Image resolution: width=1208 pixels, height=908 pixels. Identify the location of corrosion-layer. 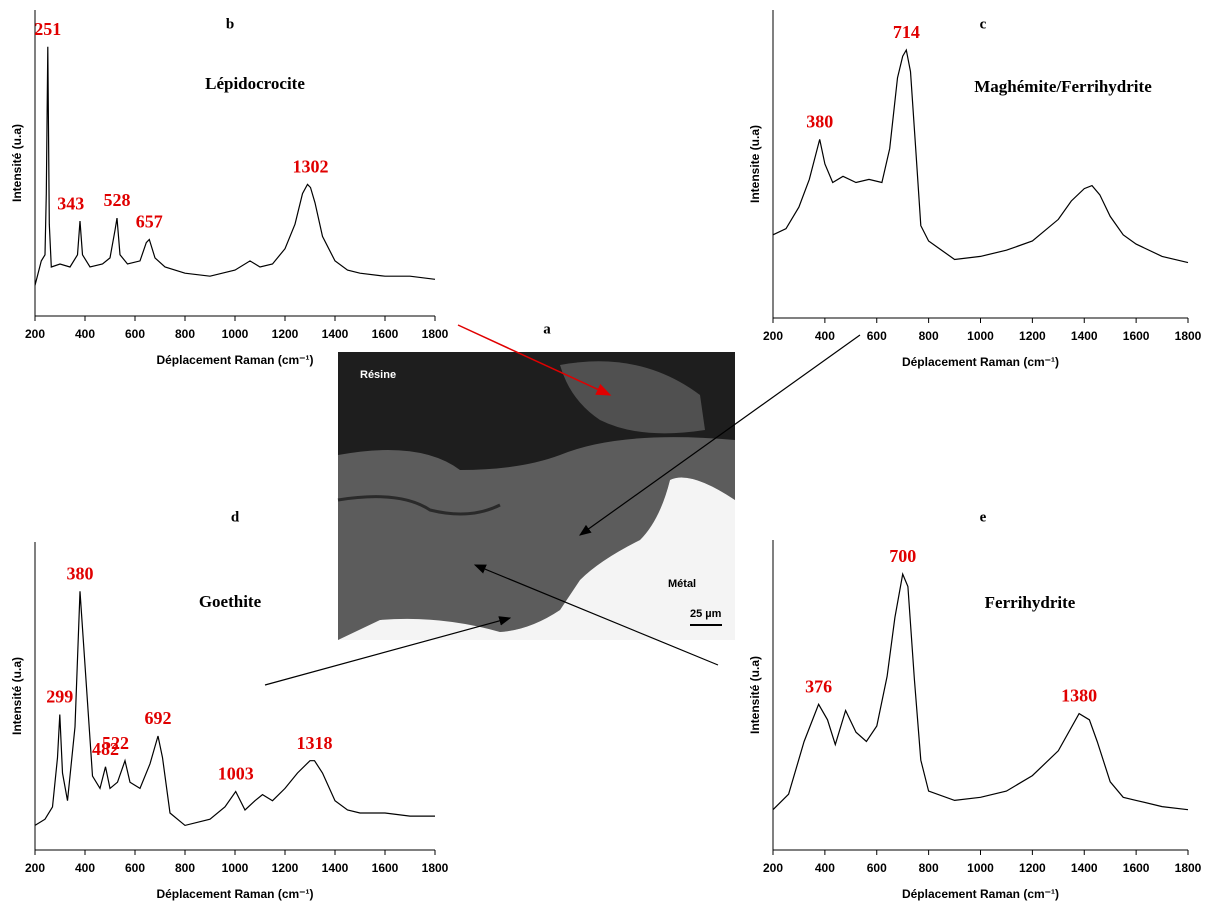
(536, 538).